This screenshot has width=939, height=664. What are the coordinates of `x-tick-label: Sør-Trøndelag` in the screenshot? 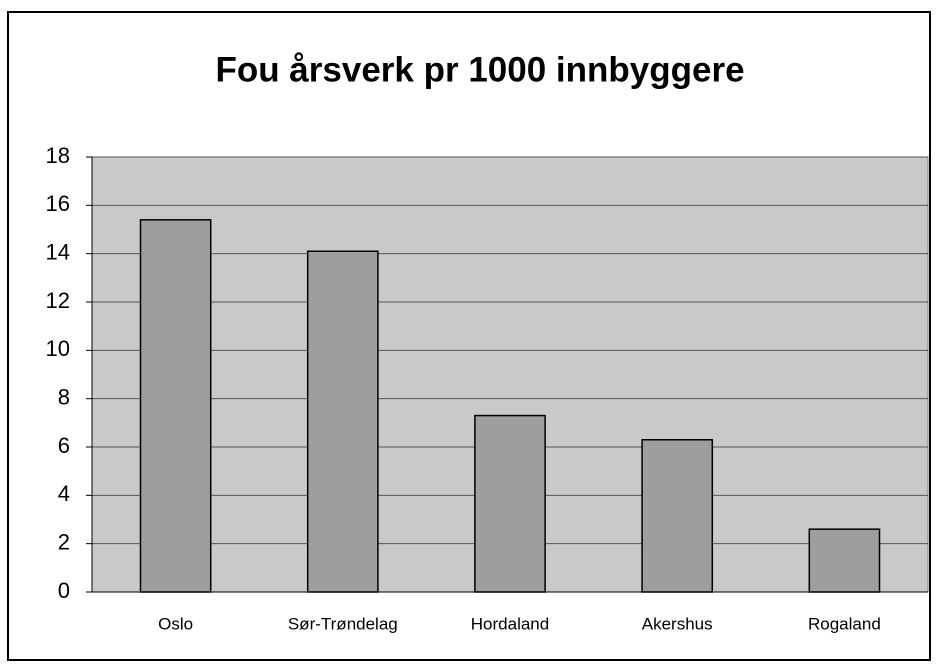 It's located at (343, 623).